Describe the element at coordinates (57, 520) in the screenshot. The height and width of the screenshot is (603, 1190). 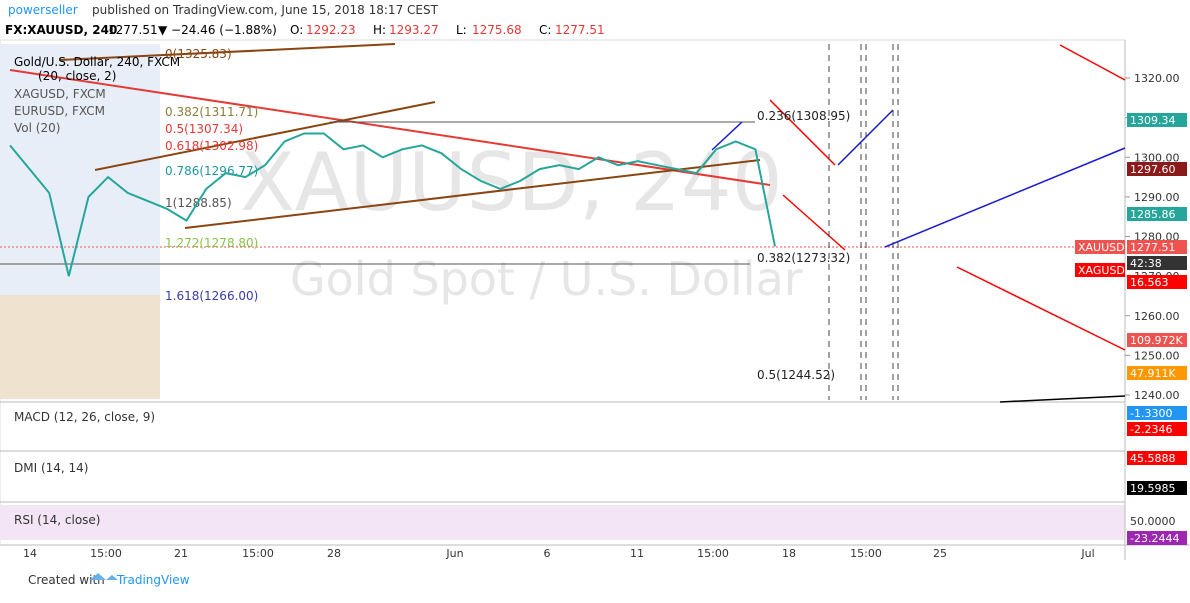
I see `pane-title: RSI (14, close)` at that location.